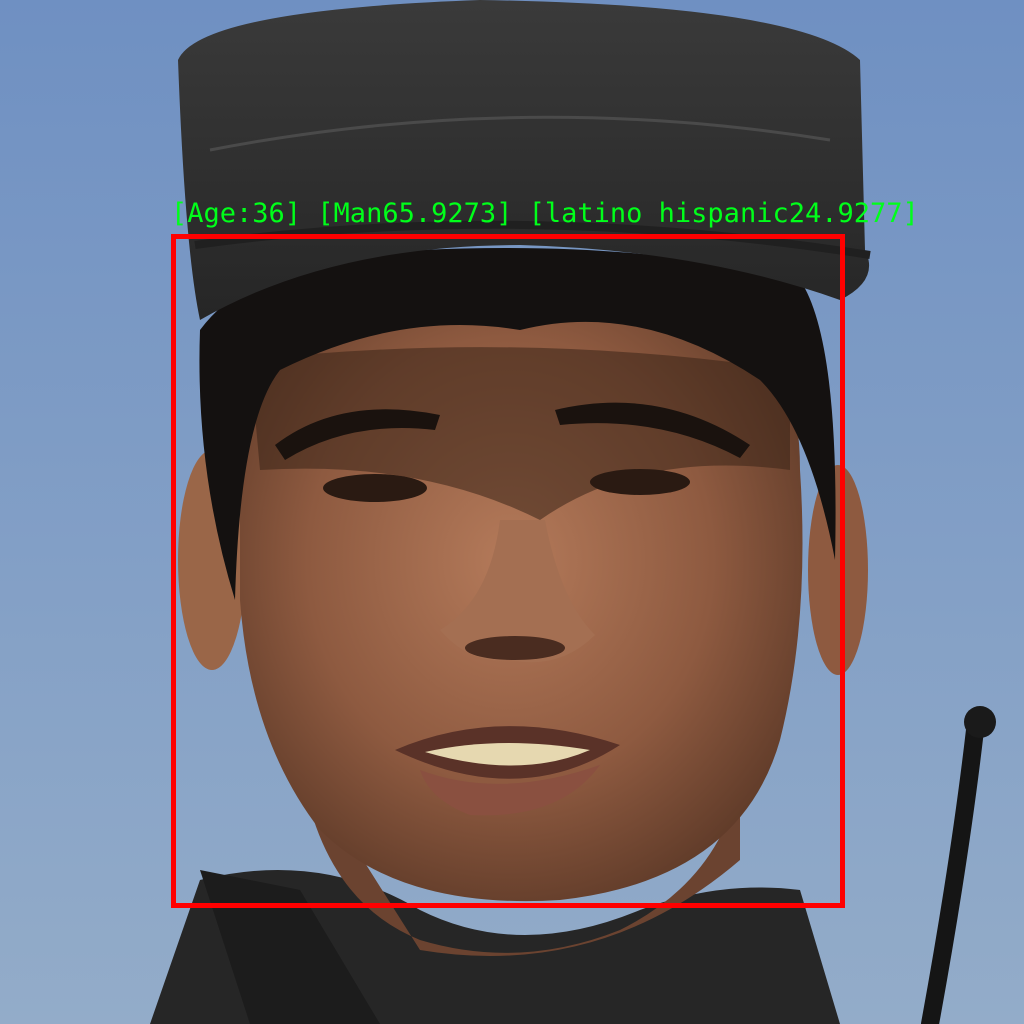 The width and height of the screenshot is (1024, 1024). What do you see at coordinates (515, 648) in the screenshot?
I see `nostrils` at bounding box center [515, 648].